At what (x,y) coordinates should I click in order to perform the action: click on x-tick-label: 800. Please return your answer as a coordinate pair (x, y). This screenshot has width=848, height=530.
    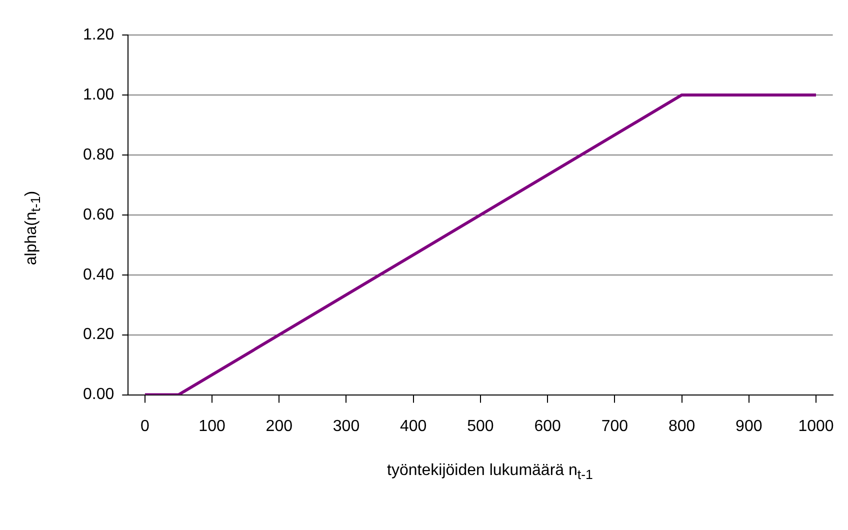
    Looking at the image, I should click on (682, 426).